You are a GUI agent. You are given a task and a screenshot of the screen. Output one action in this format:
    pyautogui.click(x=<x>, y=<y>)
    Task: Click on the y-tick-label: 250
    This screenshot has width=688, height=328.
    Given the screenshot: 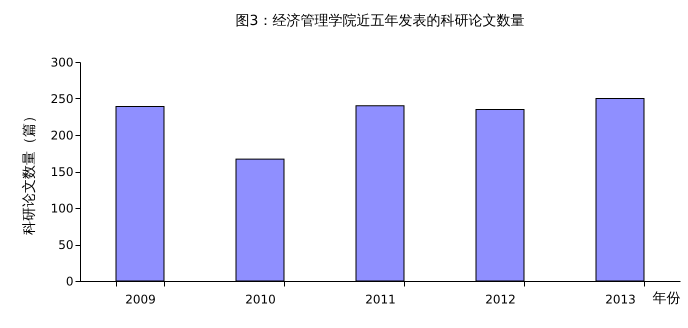 What is the action you would take?
    pyautogui.click(x=62, y=99)
    